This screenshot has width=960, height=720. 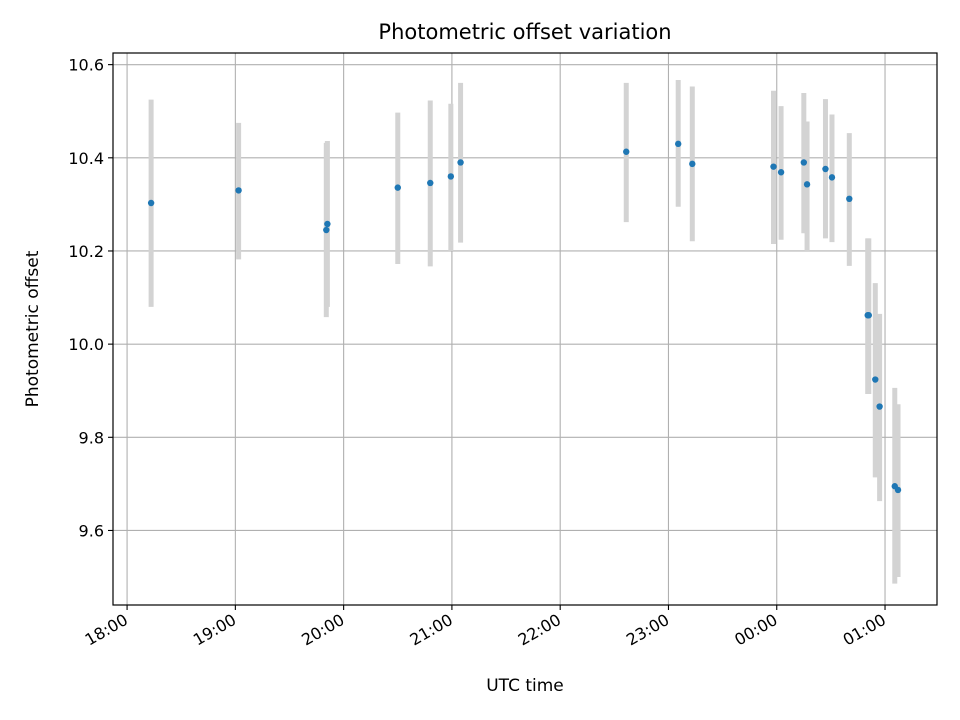 I want to click on x-axis-title: UTC time, so click(x=525, y=686).